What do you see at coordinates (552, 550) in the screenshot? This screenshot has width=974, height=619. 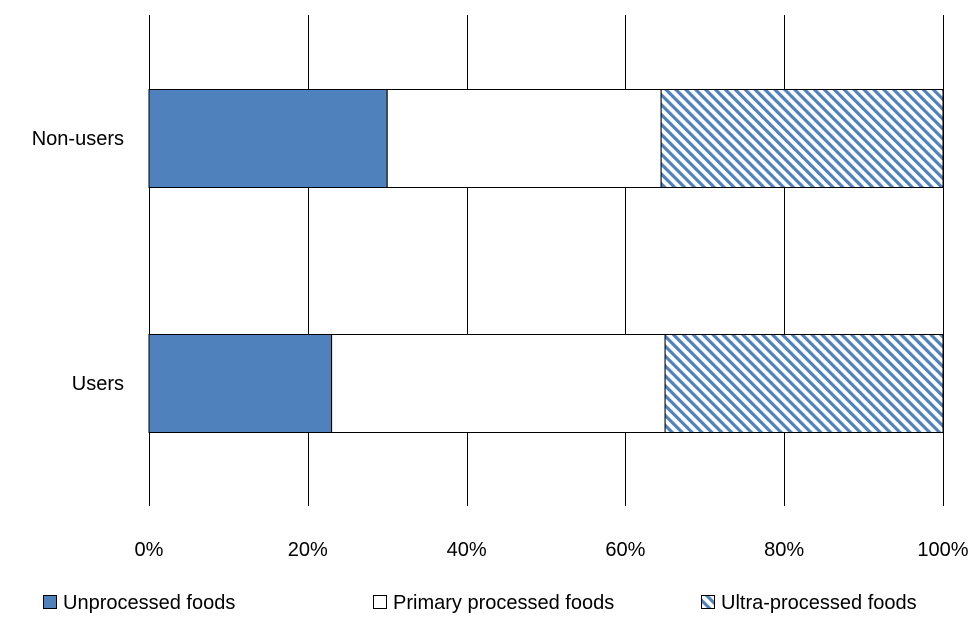 I see `x-tick-labels: 0% 20% 40% 60% 80% 100%` at bounding box center [552, 550].